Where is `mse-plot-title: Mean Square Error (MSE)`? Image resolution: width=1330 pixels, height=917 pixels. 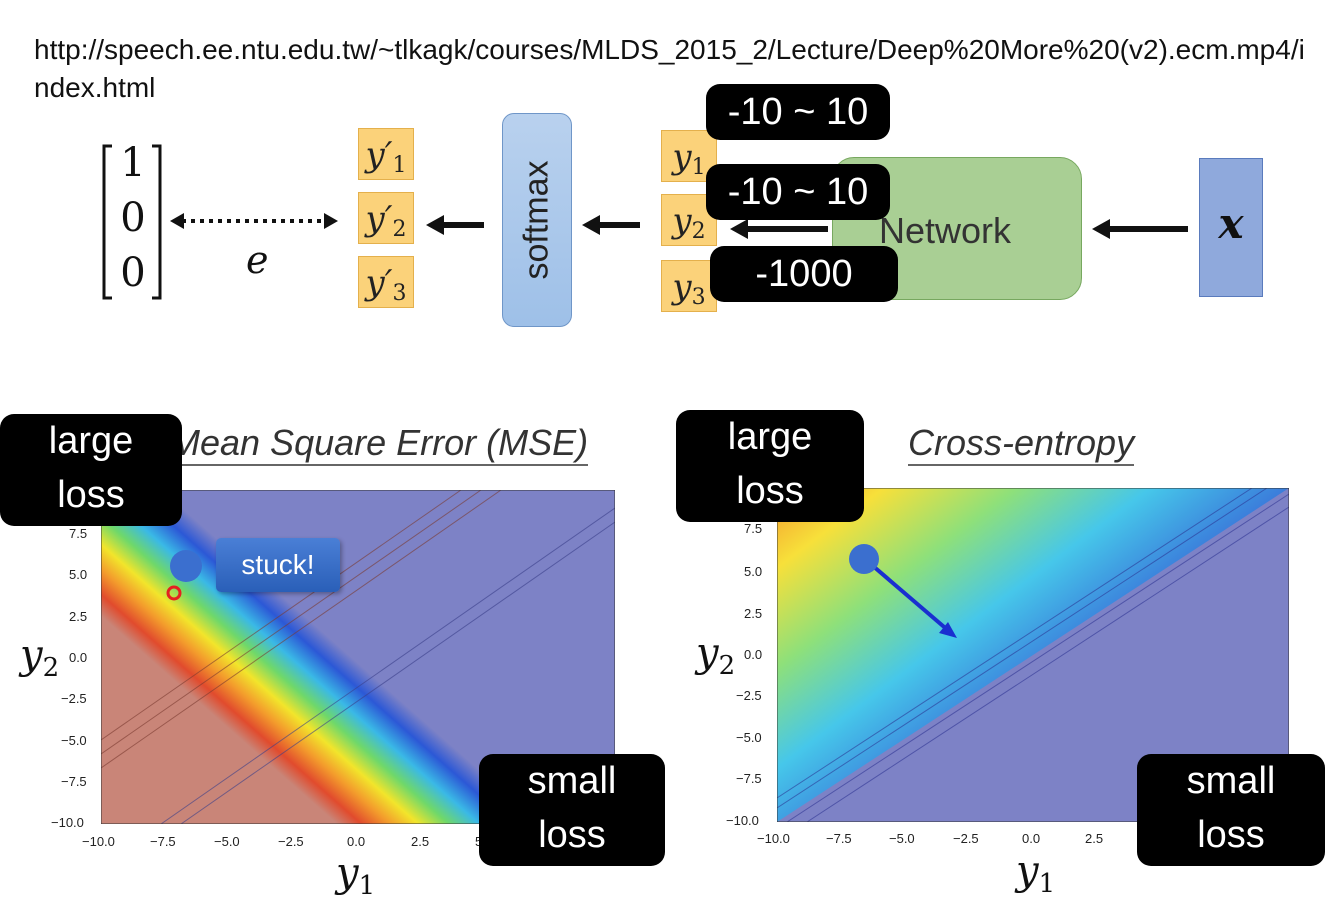 mse-plot-title: Mean Square Error (MSE) is located at coordinates (379, 444).